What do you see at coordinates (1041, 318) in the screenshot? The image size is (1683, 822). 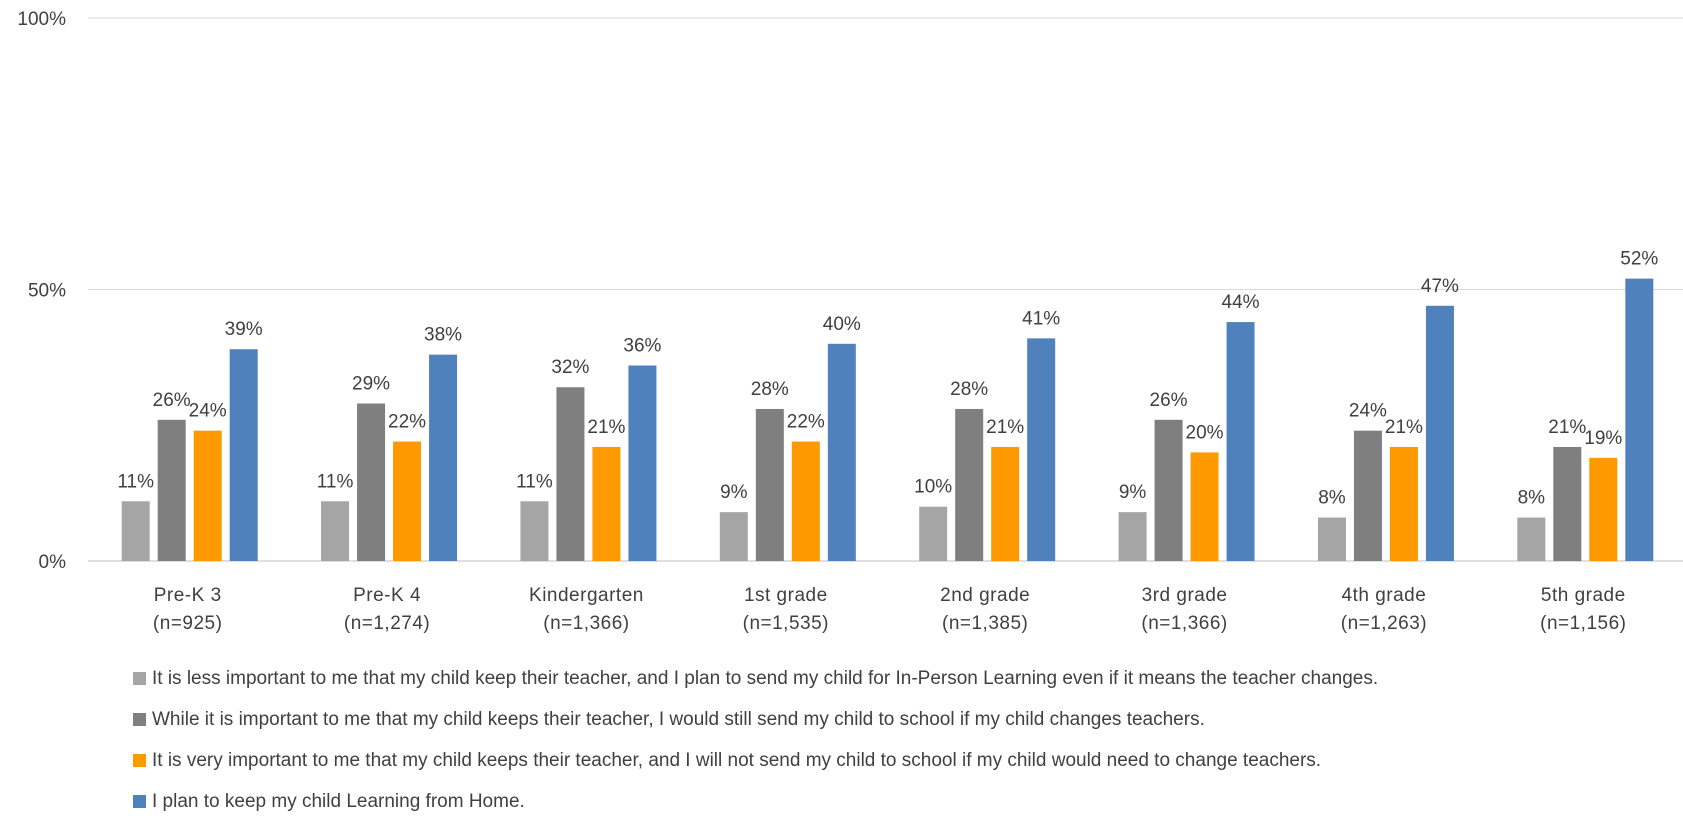 I see `data-label: 41%` at bounding box center [1041, 318].